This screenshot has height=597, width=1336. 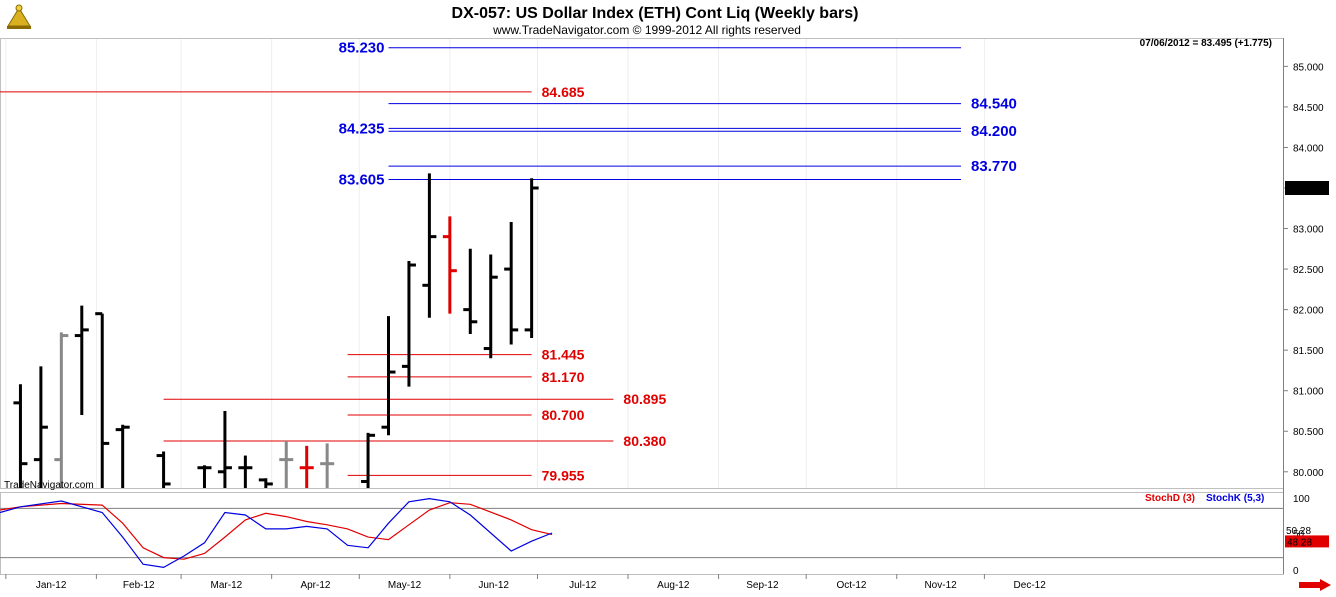 What do you see at coordinates (1308, 230) in the screenshot?
I see `y-tick-label: 83.000` at bounding box center [1308, 230].